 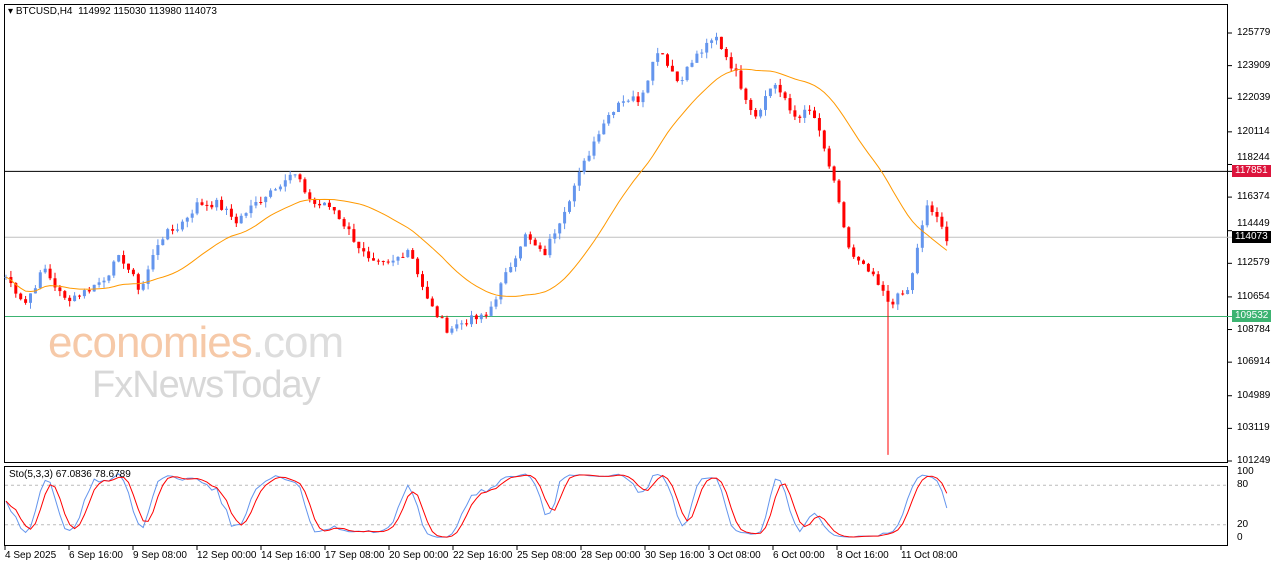 I want to click on resistance-price-tag: 117851, so click(x=1251, y=171).